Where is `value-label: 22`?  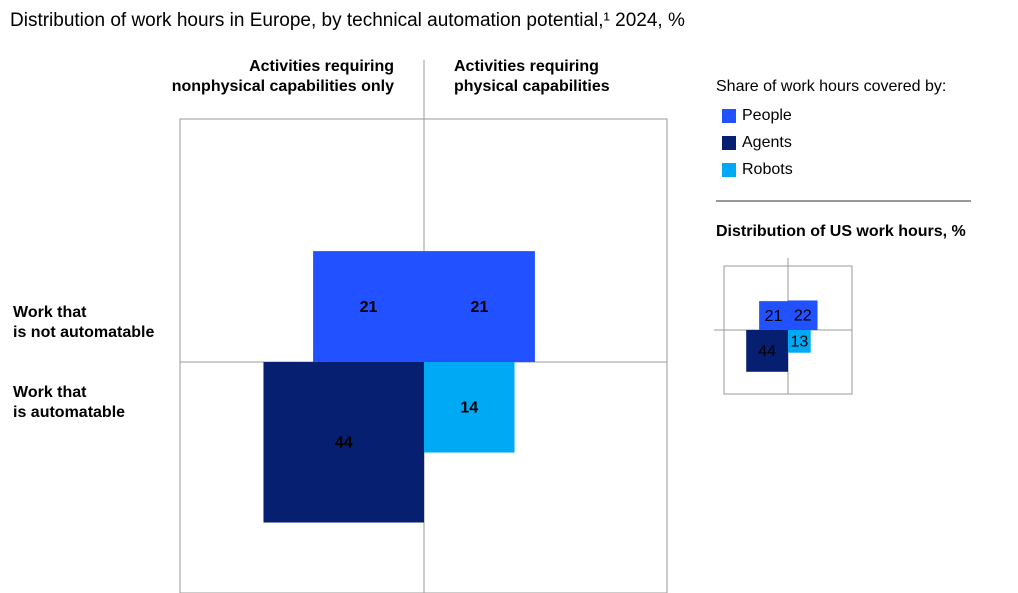
value-label: 22 is located at coordinates (803, 315).